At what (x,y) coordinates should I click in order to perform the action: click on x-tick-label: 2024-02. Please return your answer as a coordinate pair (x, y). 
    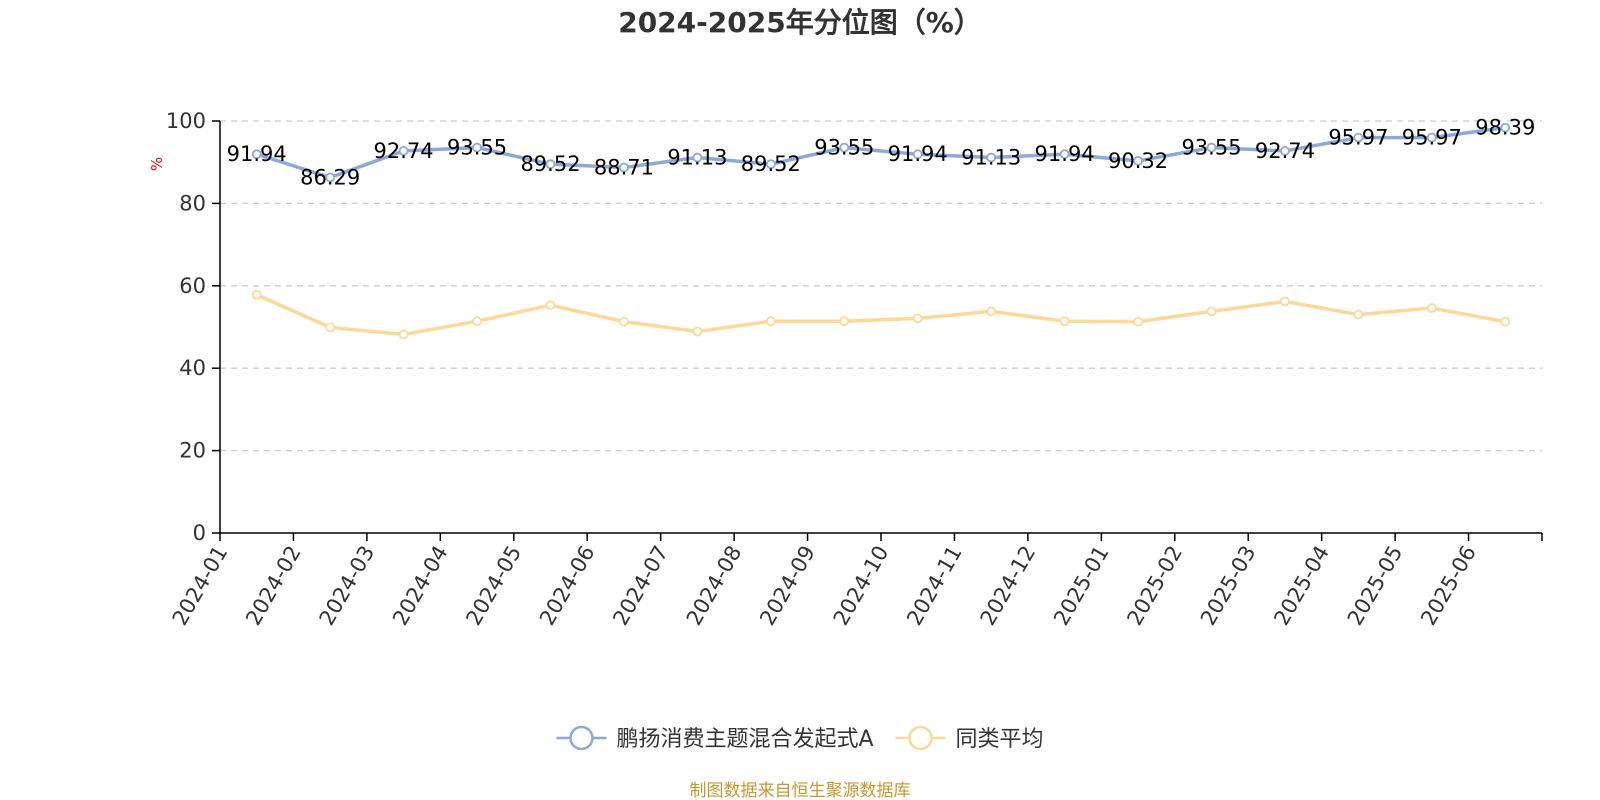
    Looking at the image, I should click on (273, 586).